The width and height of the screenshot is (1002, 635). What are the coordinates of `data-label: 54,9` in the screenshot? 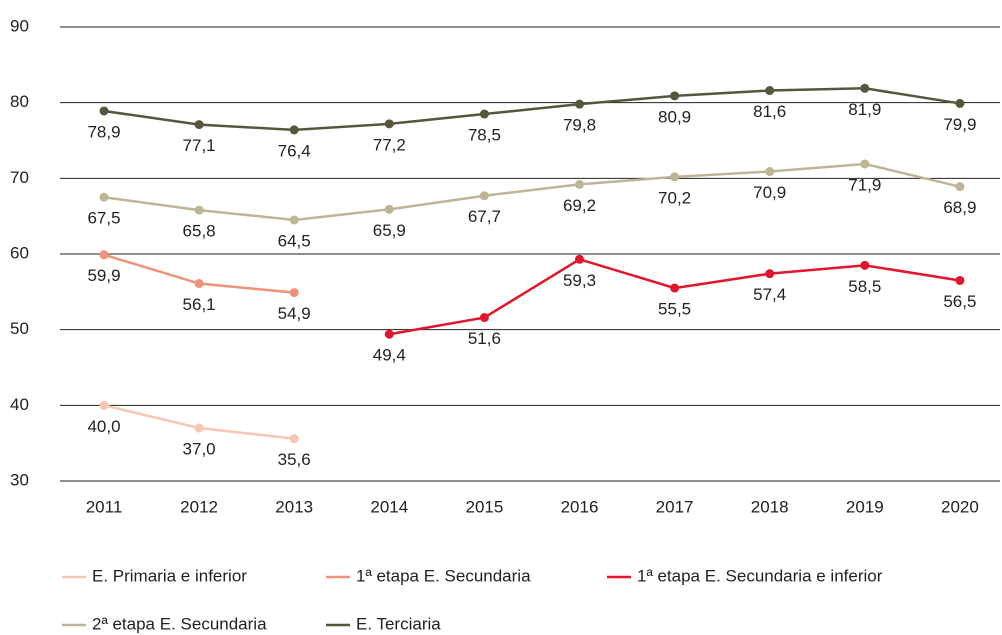 It's located at (294, 313).